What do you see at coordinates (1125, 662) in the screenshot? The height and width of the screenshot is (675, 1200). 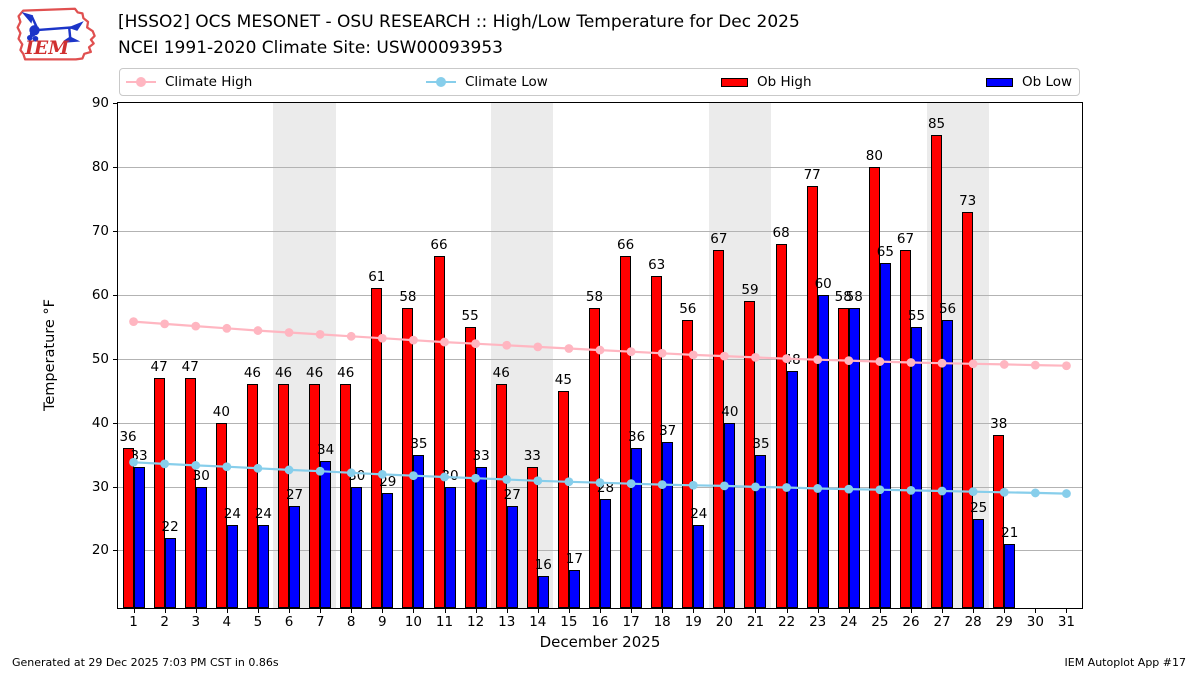 I see `app-credit: IEM Autoplot App #17` at bounding box center [1125, 662].